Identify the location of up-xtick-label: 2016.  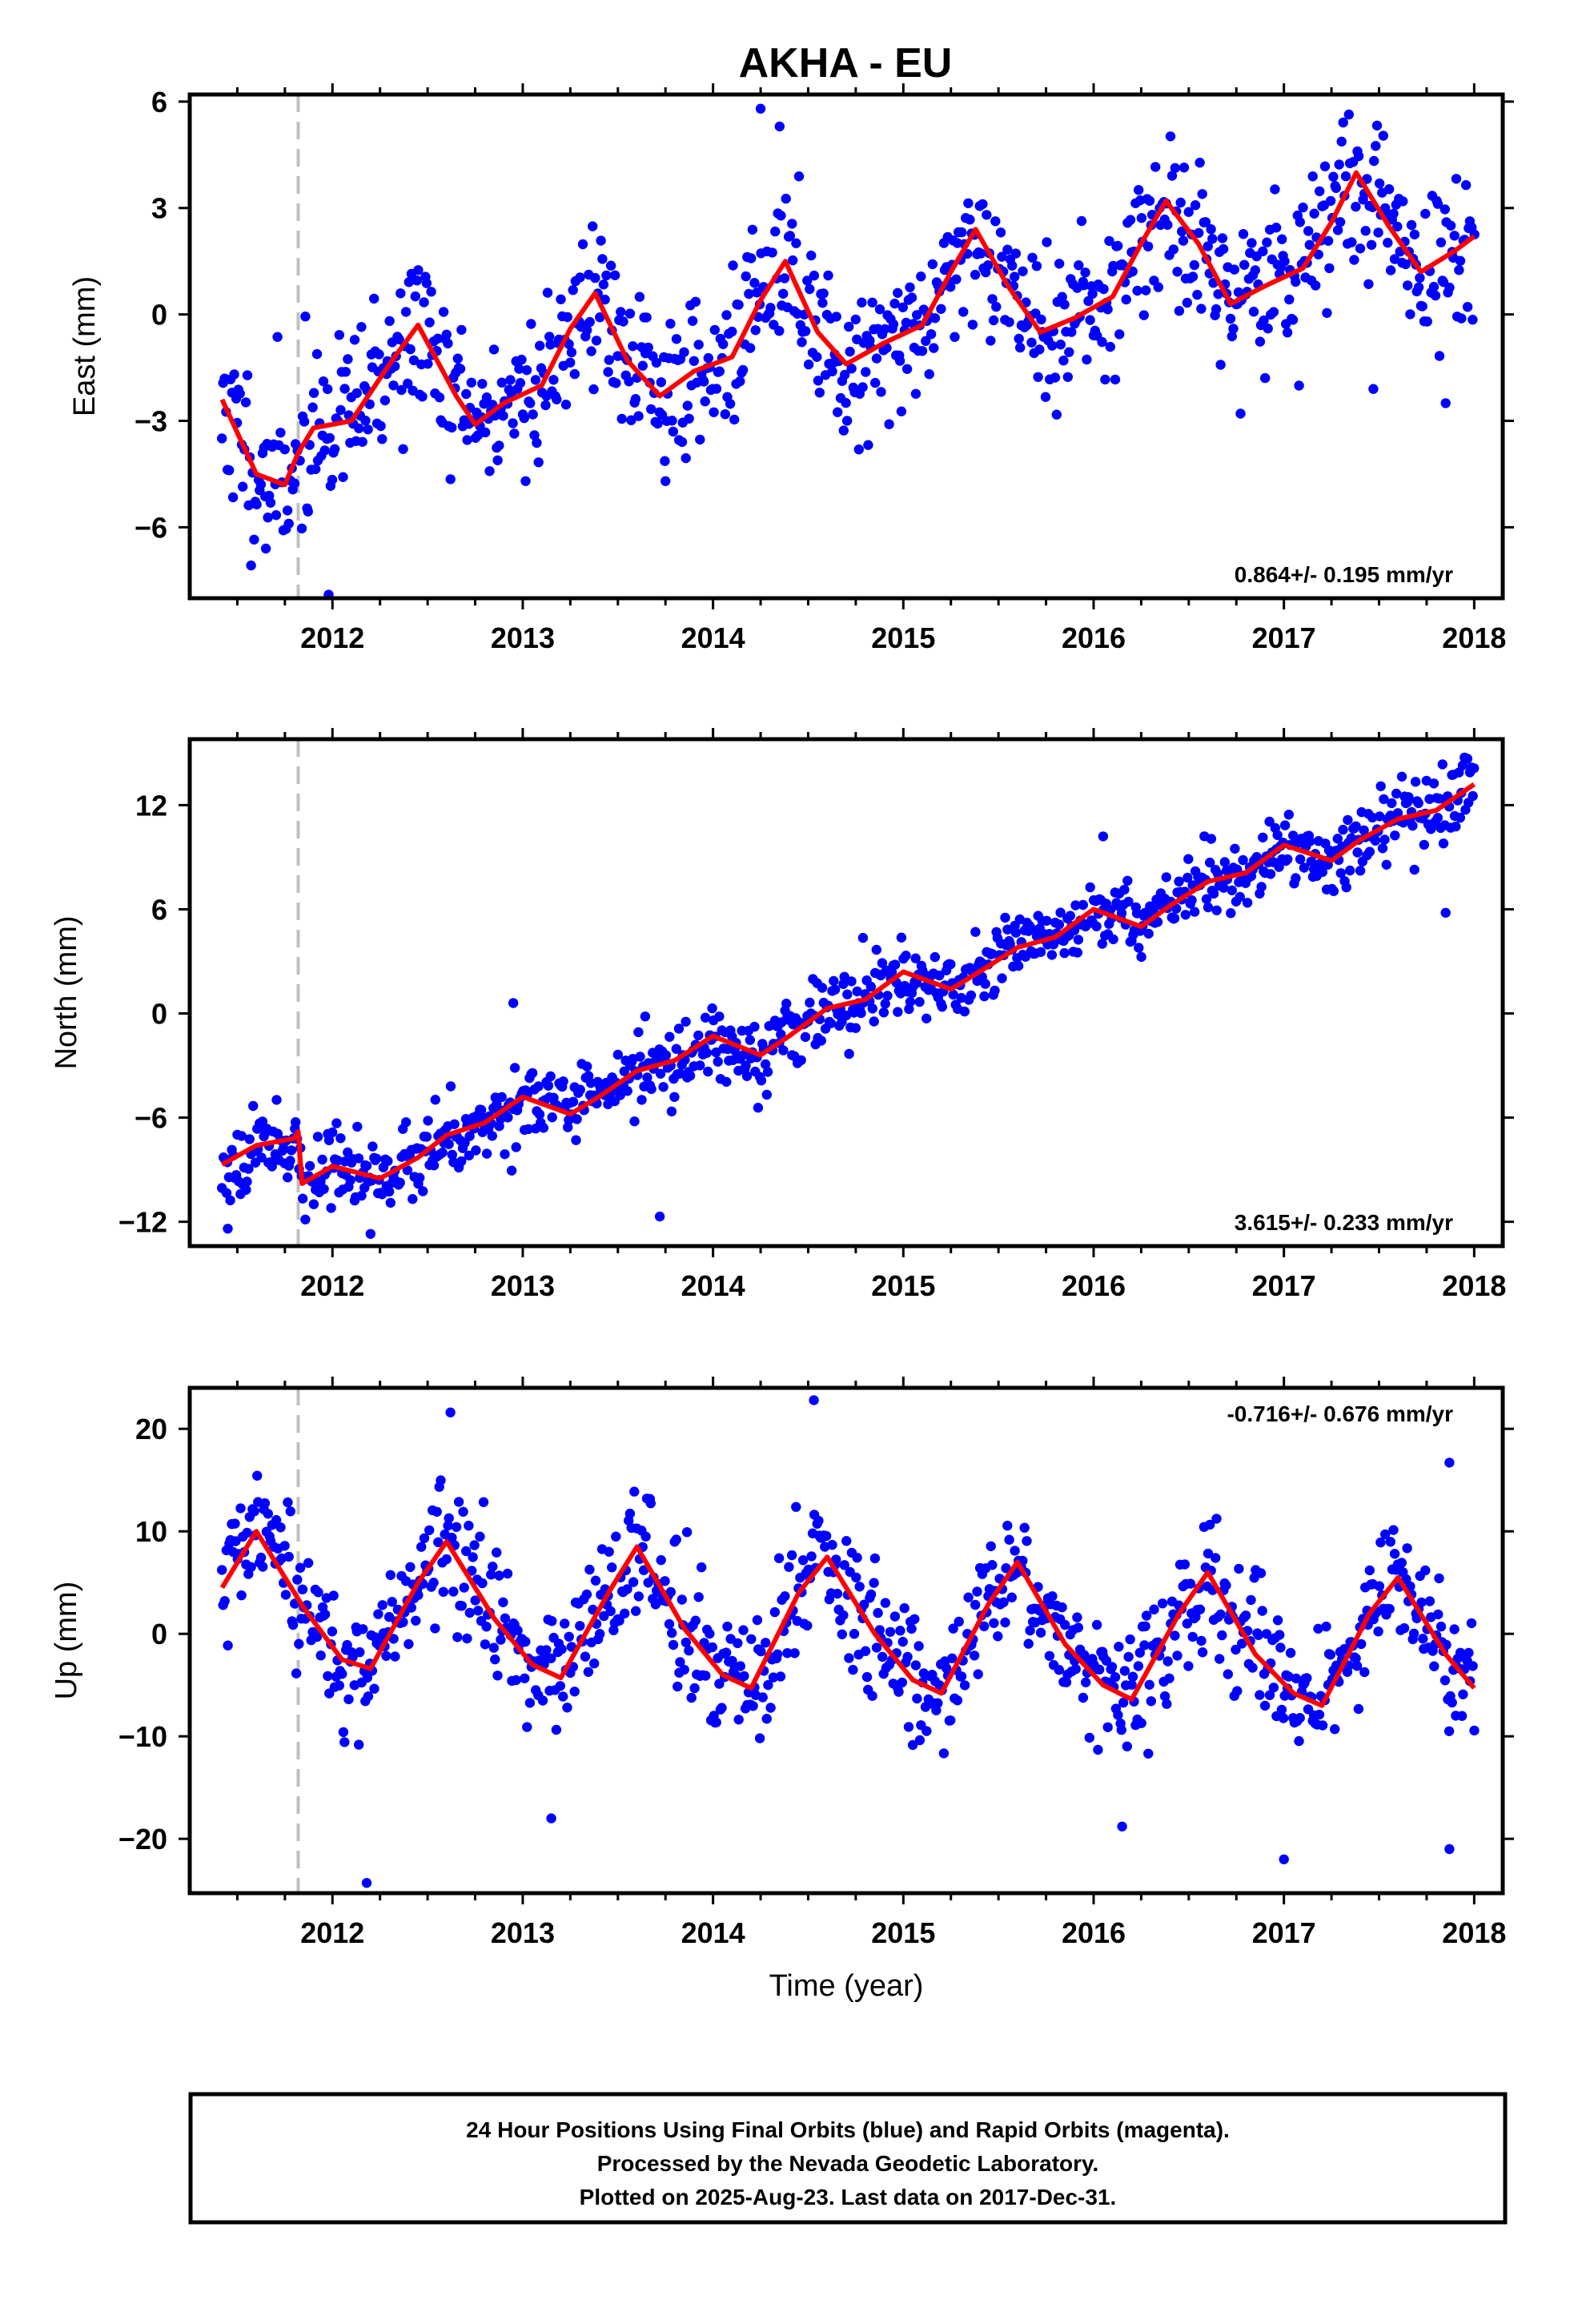
(1094, 1932).